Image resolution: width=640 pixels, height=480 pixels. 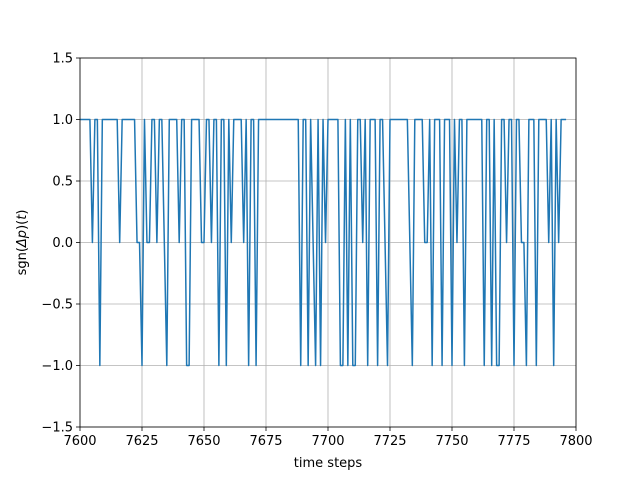 I want to click on y-tick-label: 0.0, so click(x=62, y=243).